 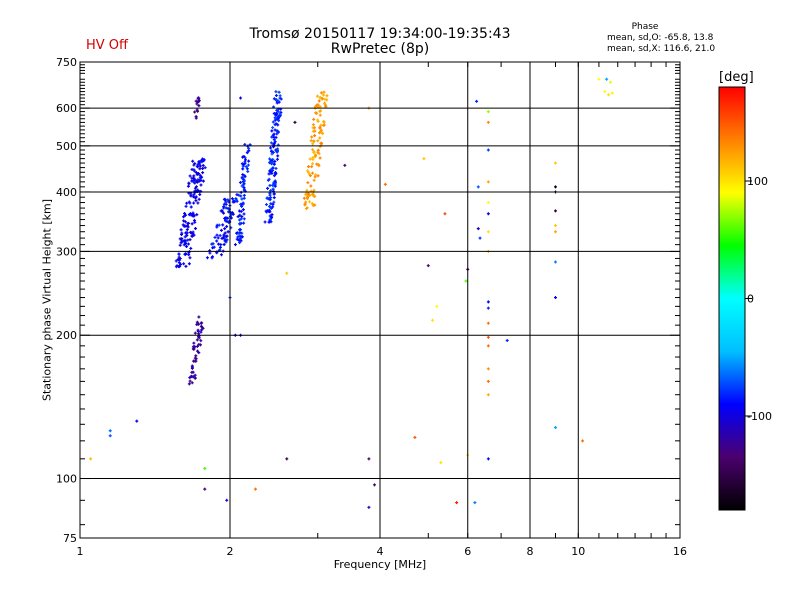 I want to click on chart-title: Tromsø 20150117 19:34:00-19:35:43, so click(x=380, y=34).